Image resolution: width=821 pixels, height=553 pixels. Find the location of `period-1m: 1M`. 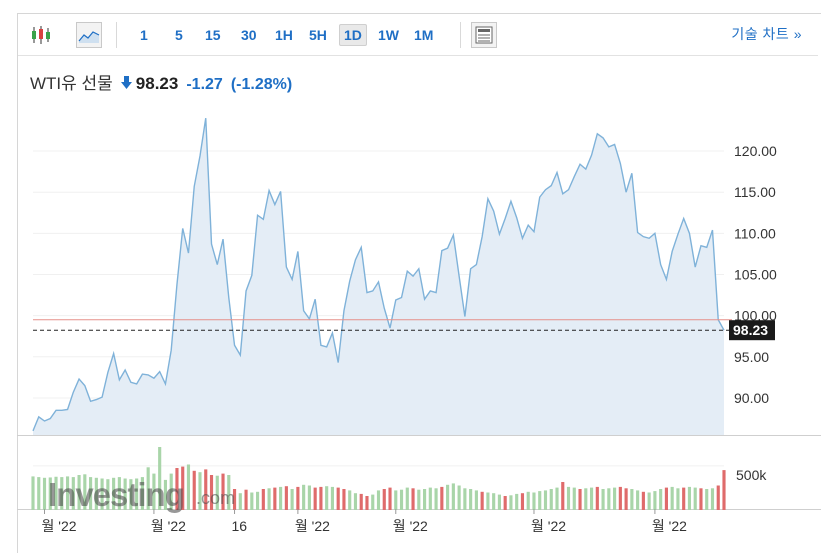

period-1m: 1M is located at coordinates (424, 35).